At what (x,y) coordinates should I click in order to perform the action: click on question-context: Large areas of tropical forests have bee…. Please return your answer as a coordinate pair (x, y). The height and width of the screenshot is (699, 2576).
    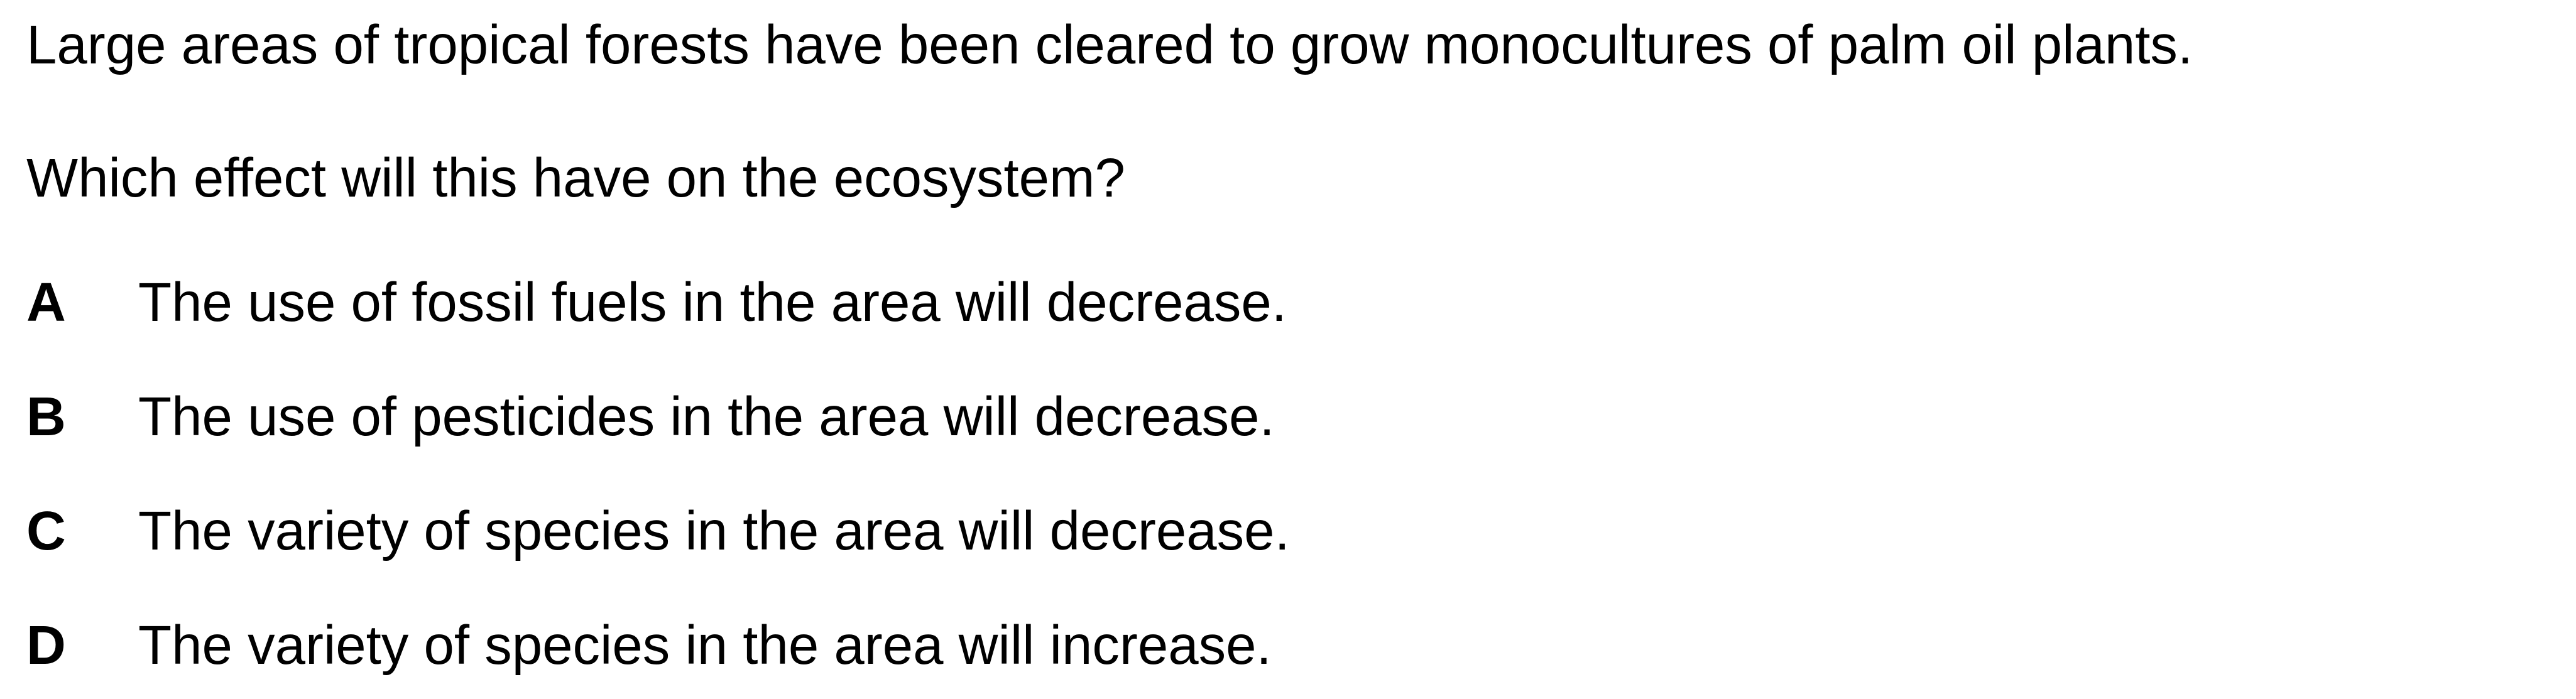
    Looking at the image, I should click on (1110, 44).